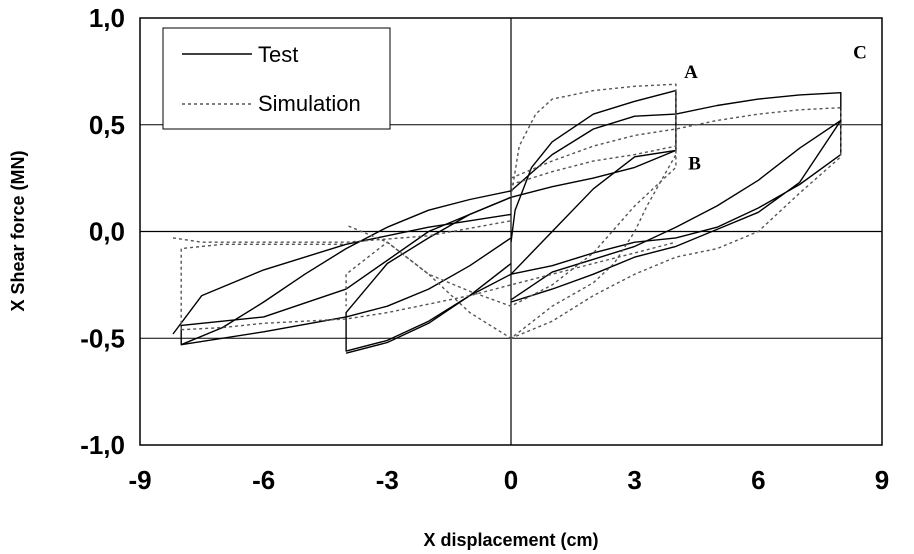 The width and height of the screenshot is (914, 554). Describe the element at coordinates (882, 480) in the screenshot. I see `x-tick-label: 9` at that location.